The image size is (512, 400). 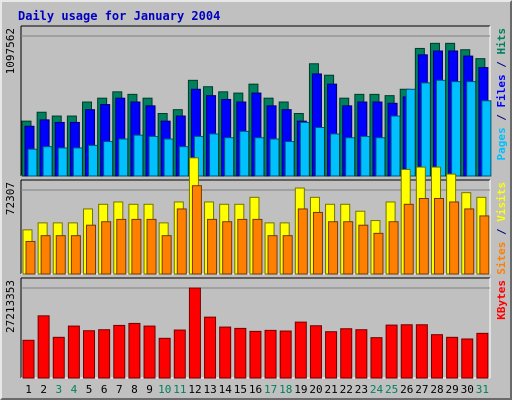 What do you see at coordinates (361, 389) in the screenshot?
I see `x-tick-label: 23` at bounding box center [361, 389].